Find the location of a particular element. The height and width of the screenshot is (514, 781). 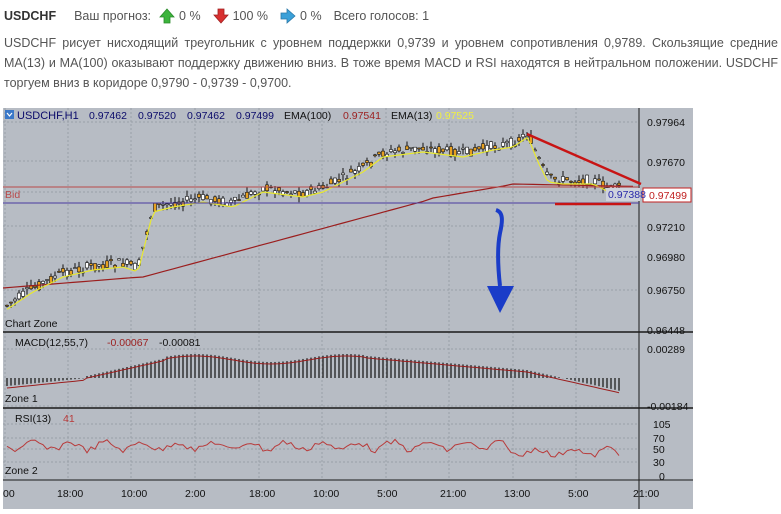

time-tick: 21:00 is located at coordinates (646, 494).